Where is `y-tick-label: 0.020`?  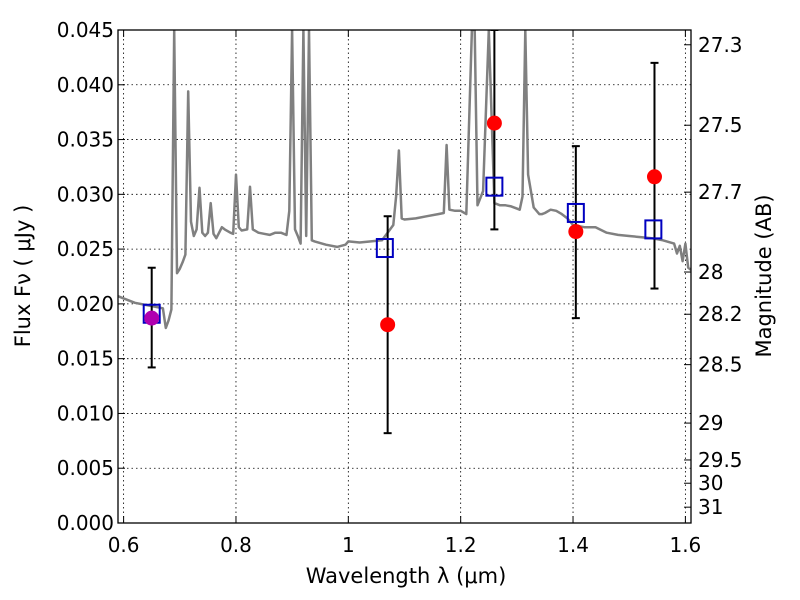 y-tick-label: 0.020 is located at coordinates (85, 304).